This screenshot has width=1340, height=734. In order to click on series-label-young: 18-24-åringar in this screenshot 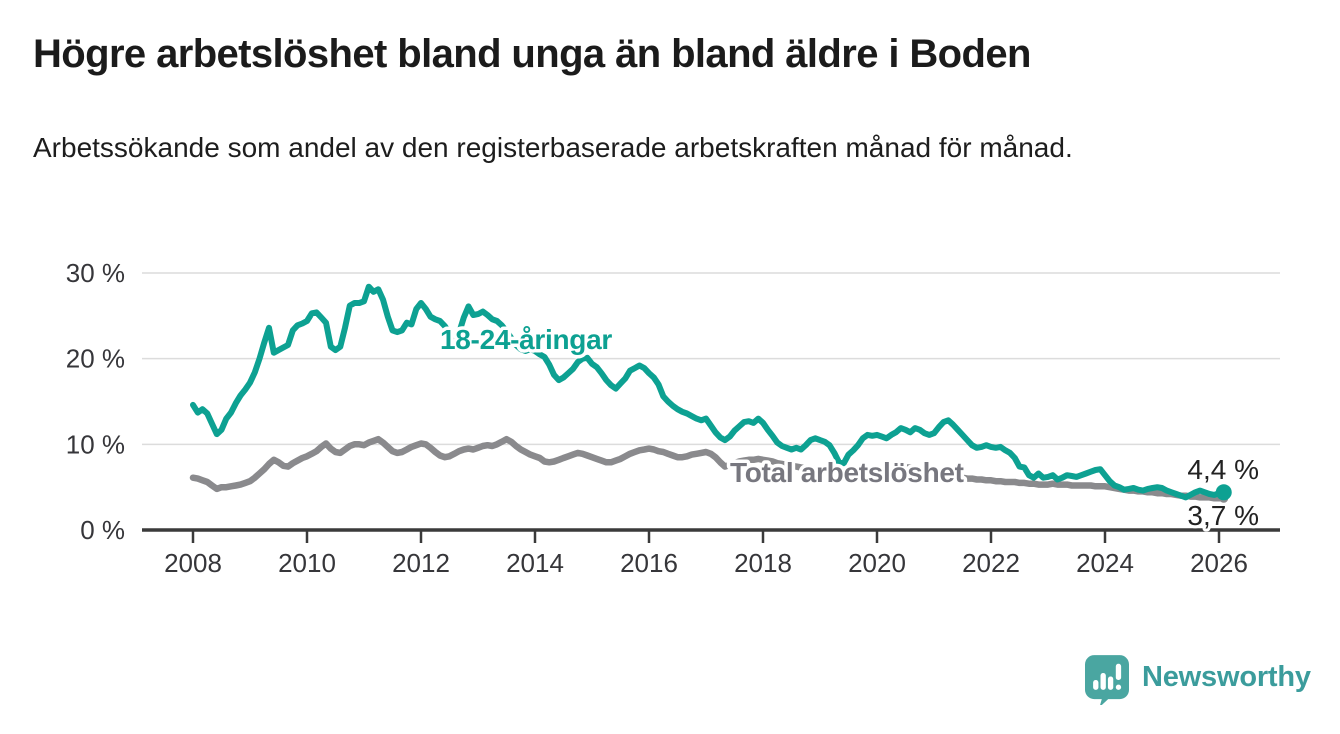, I will do `click(526, 339)`.